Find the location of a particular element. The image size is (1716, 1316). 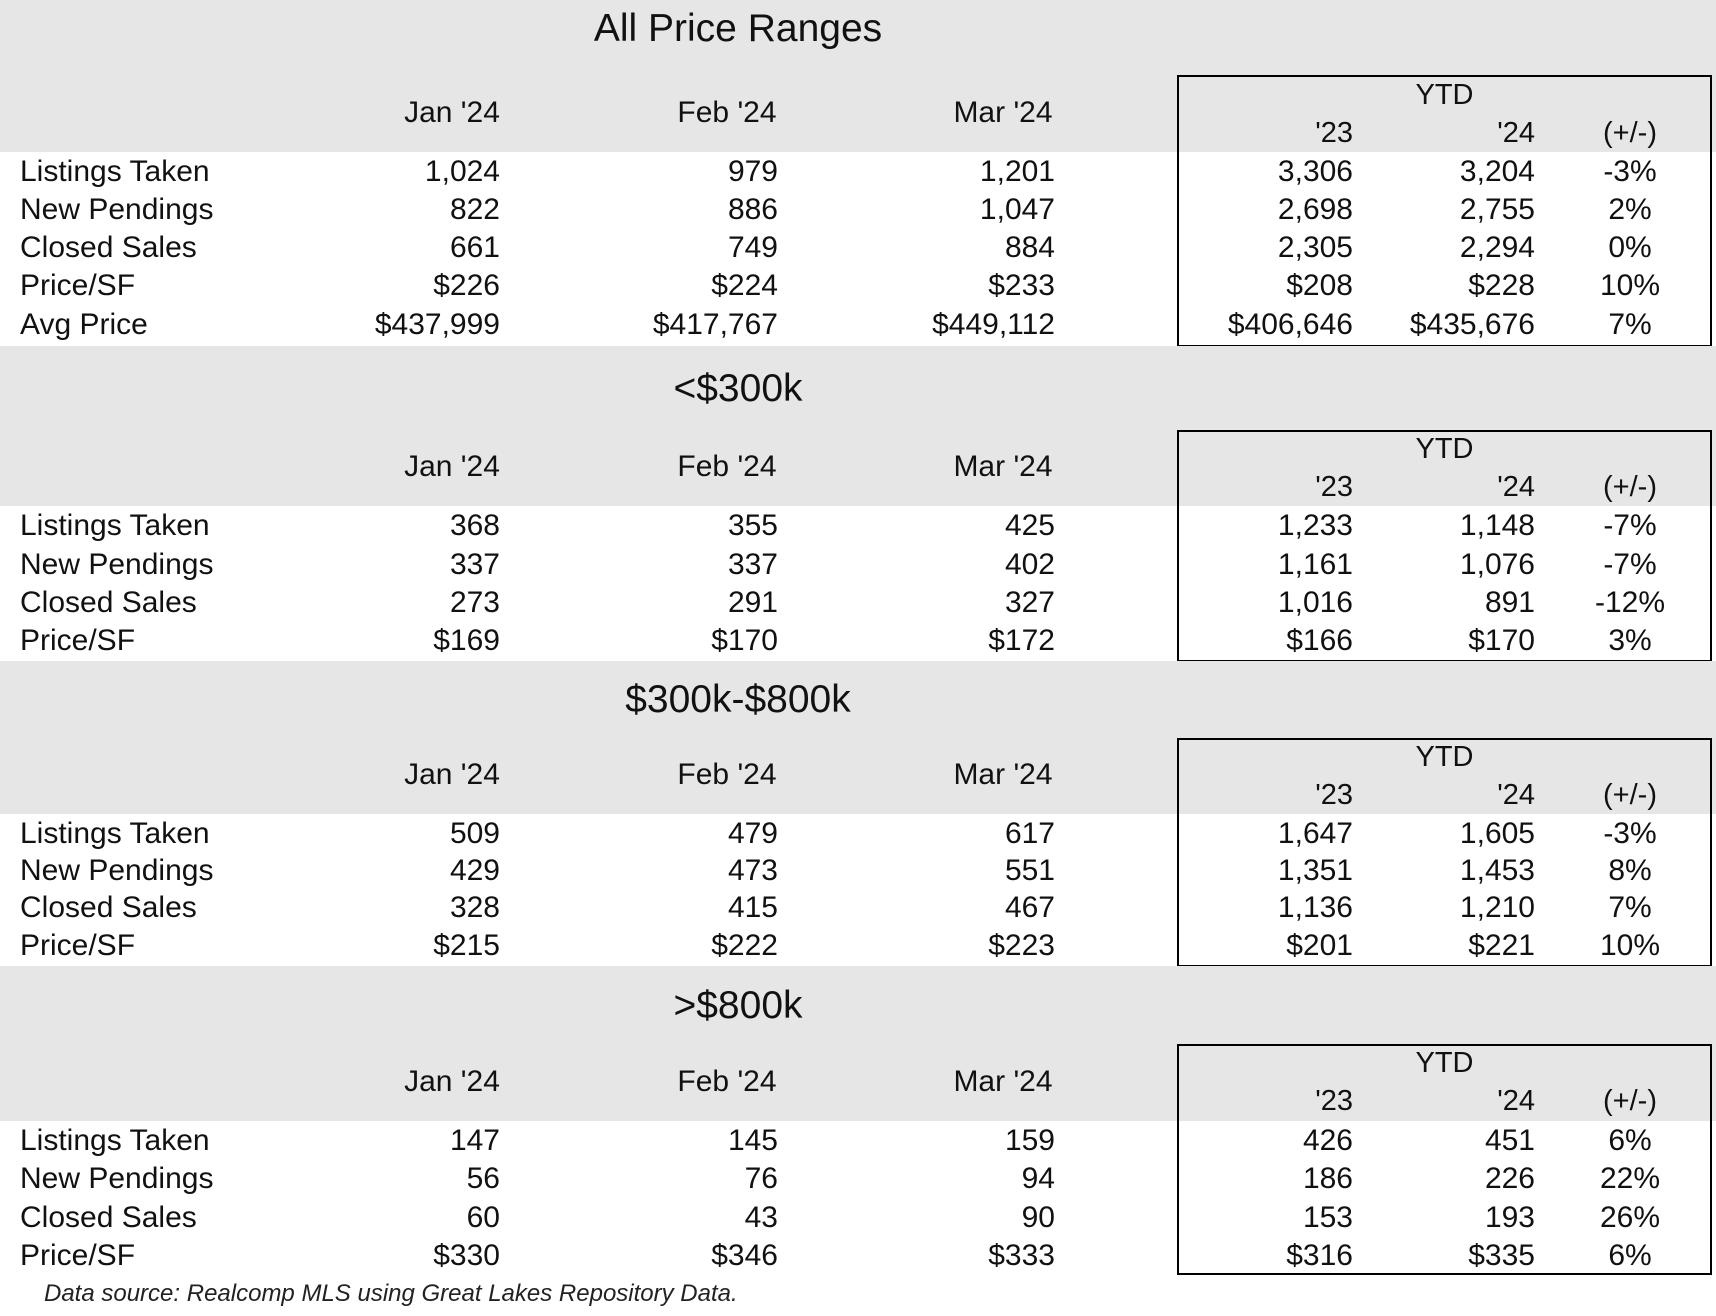

value-jan: 147 is located at coordinates (474, 1140).